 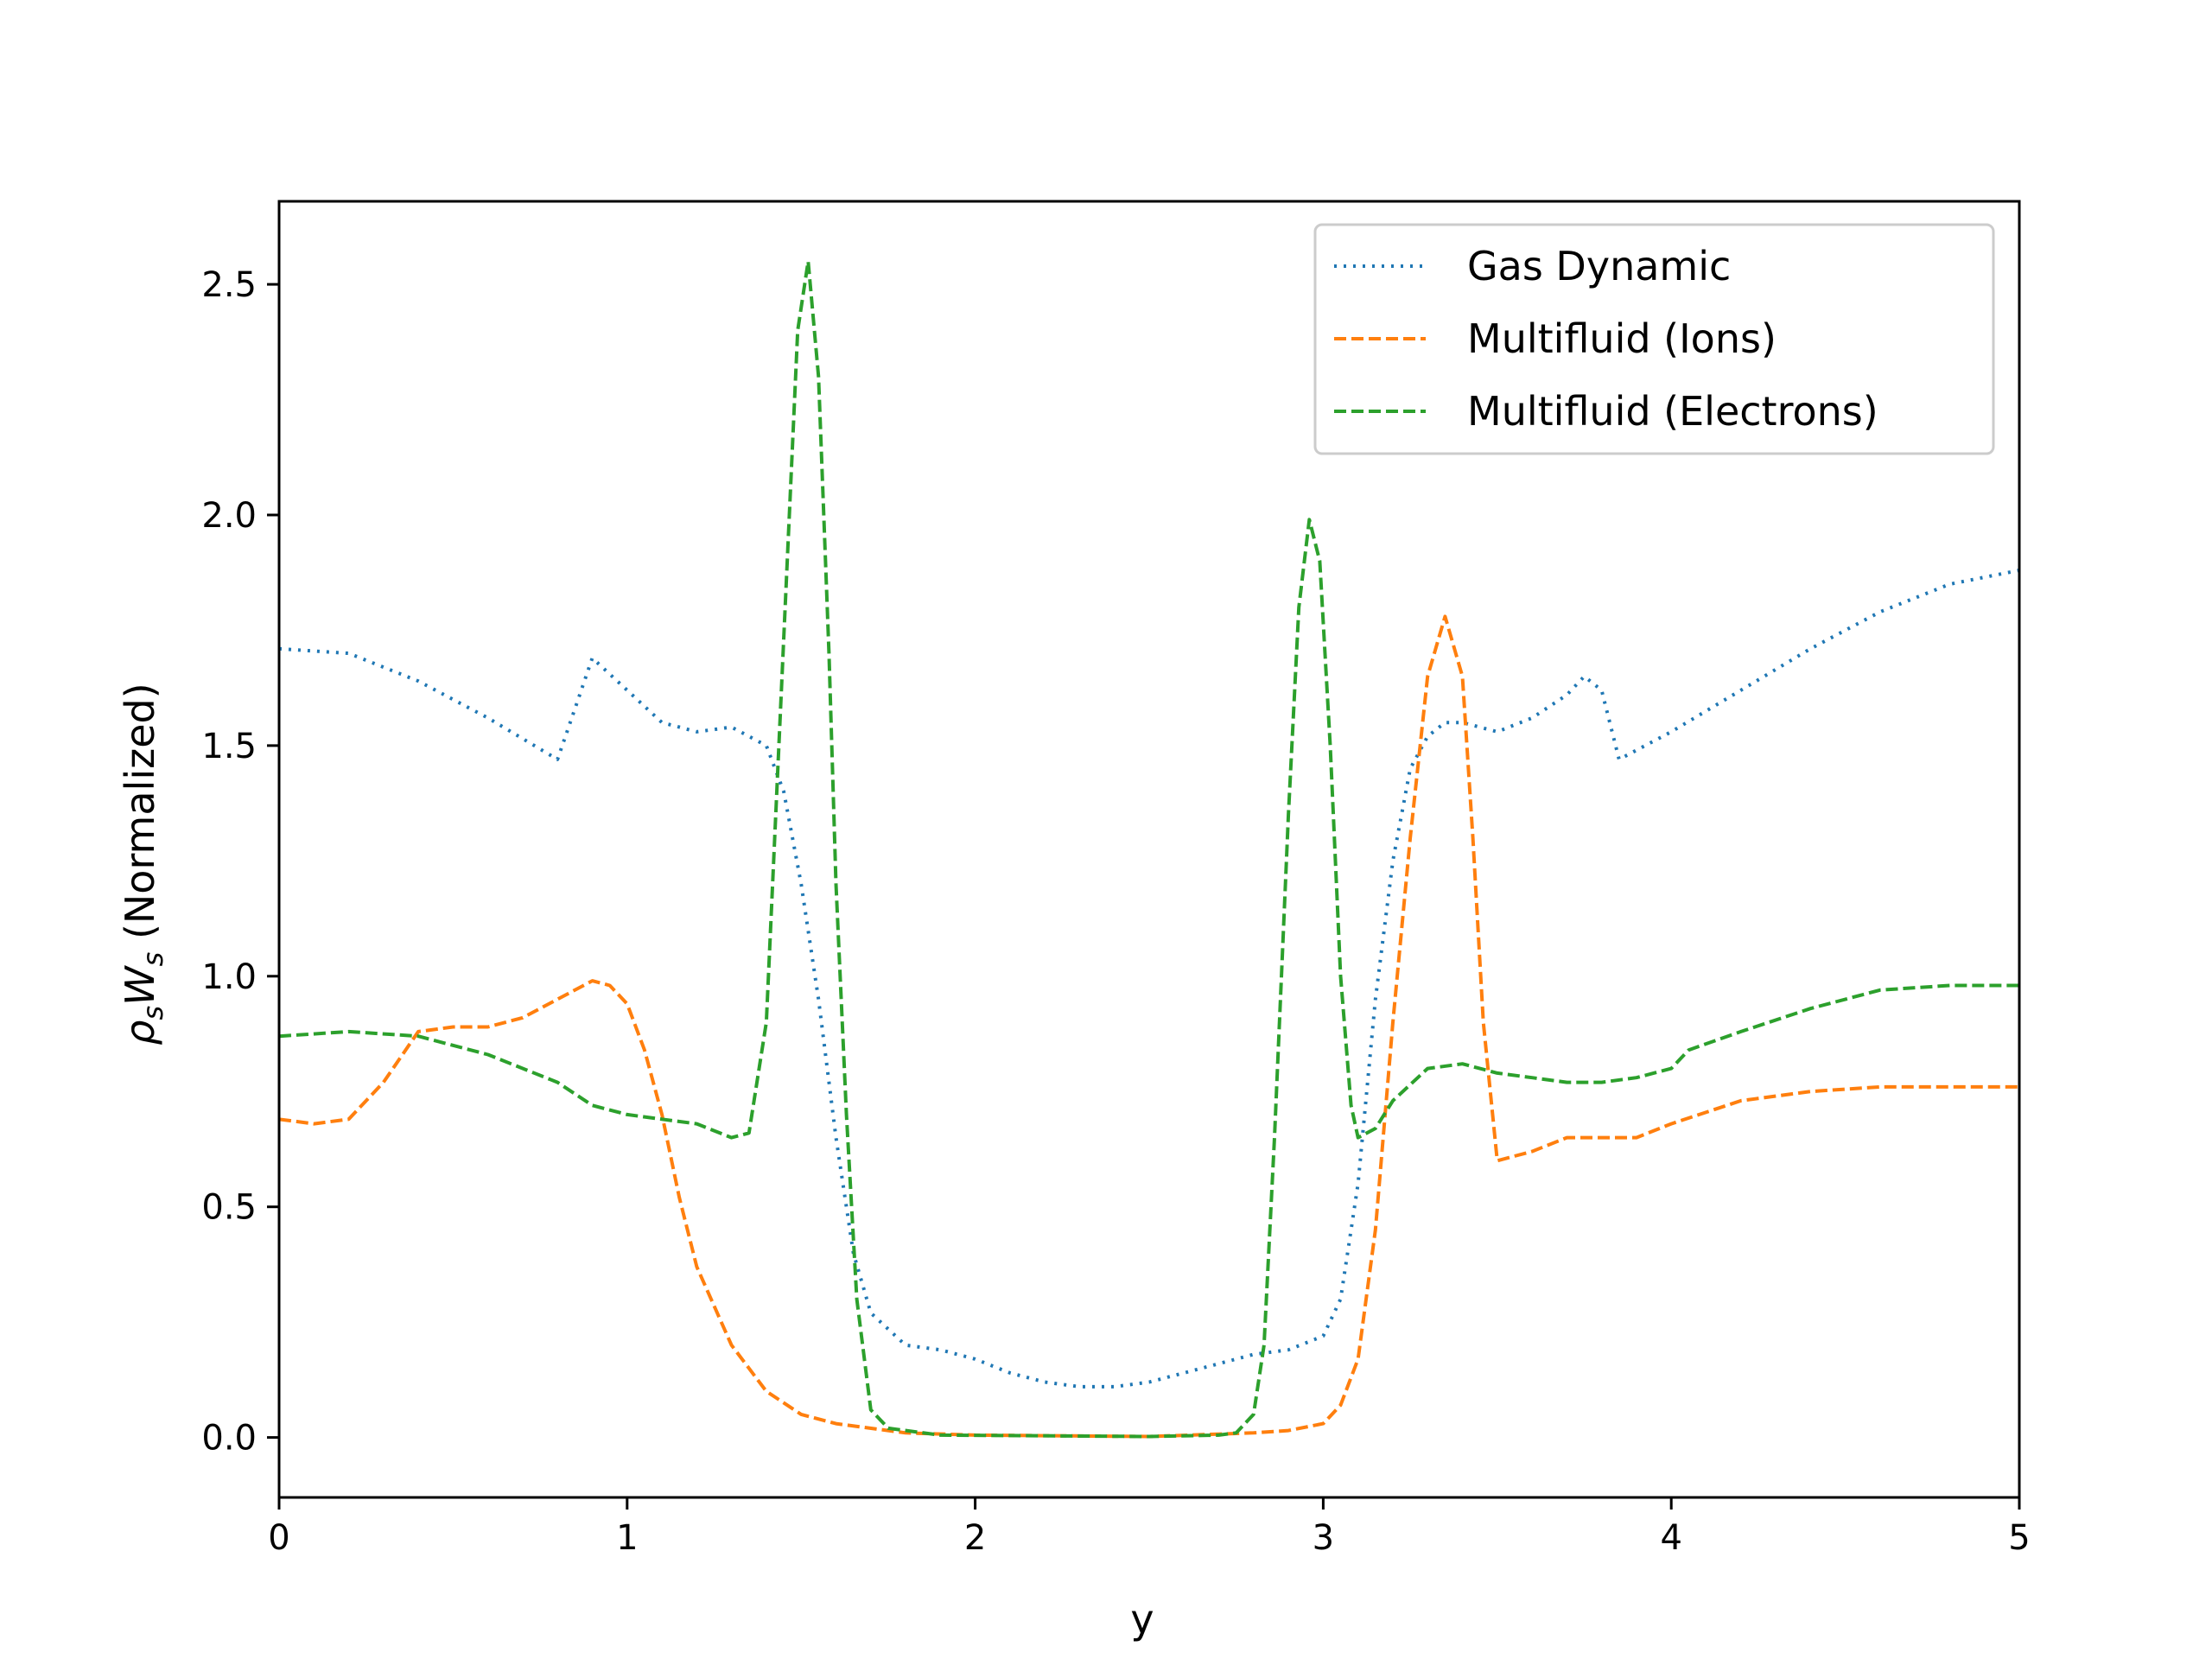 What do you see at coordinates (140, 817) in the screenshot?
I see `y-label-rest: (Normalized)` at bounding box center [140, 817].